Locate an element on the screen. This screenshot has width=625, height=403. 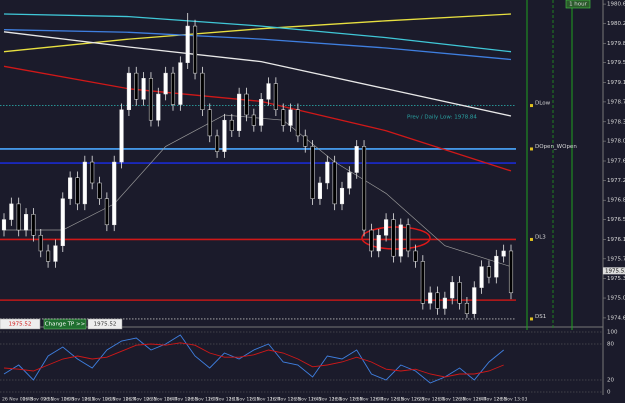
annotation: Prev / Daily Low: 1978.84 is located at coordinates (442, 118).